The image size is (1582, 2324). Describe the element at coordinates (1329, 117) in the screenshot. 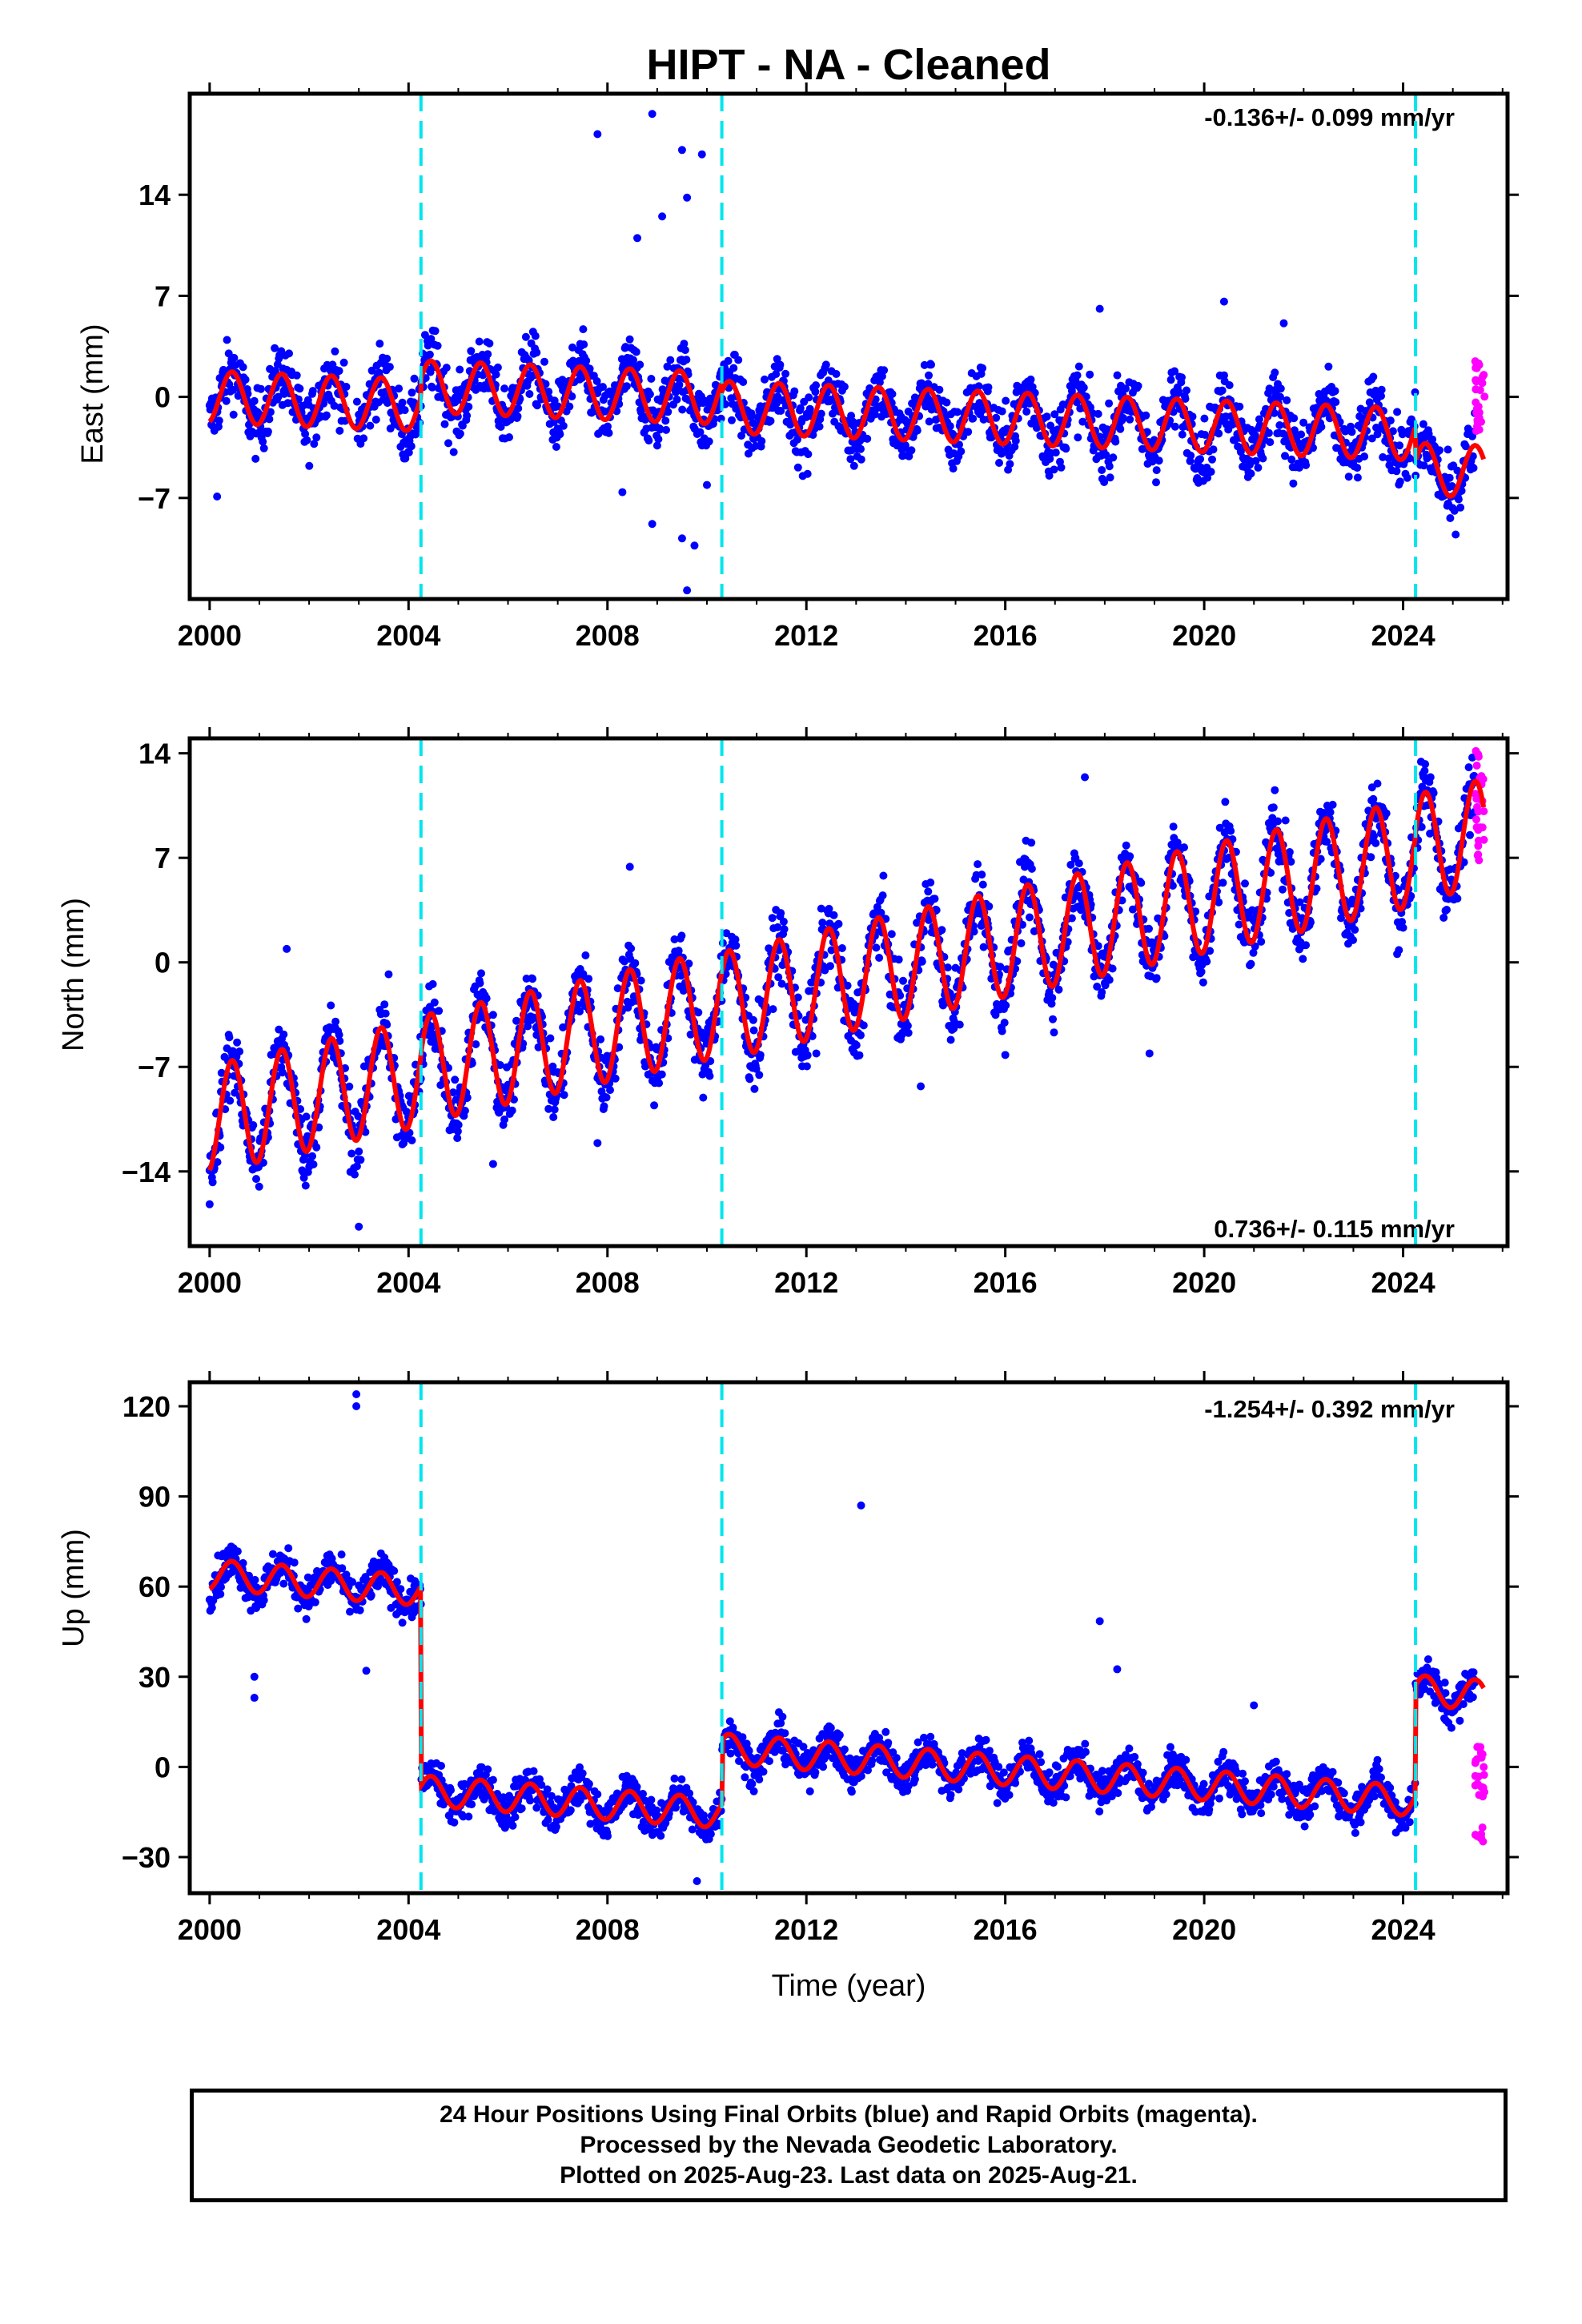

I see `east-rate-label: -0.136+/- 0.099 mm/yr` at that location.